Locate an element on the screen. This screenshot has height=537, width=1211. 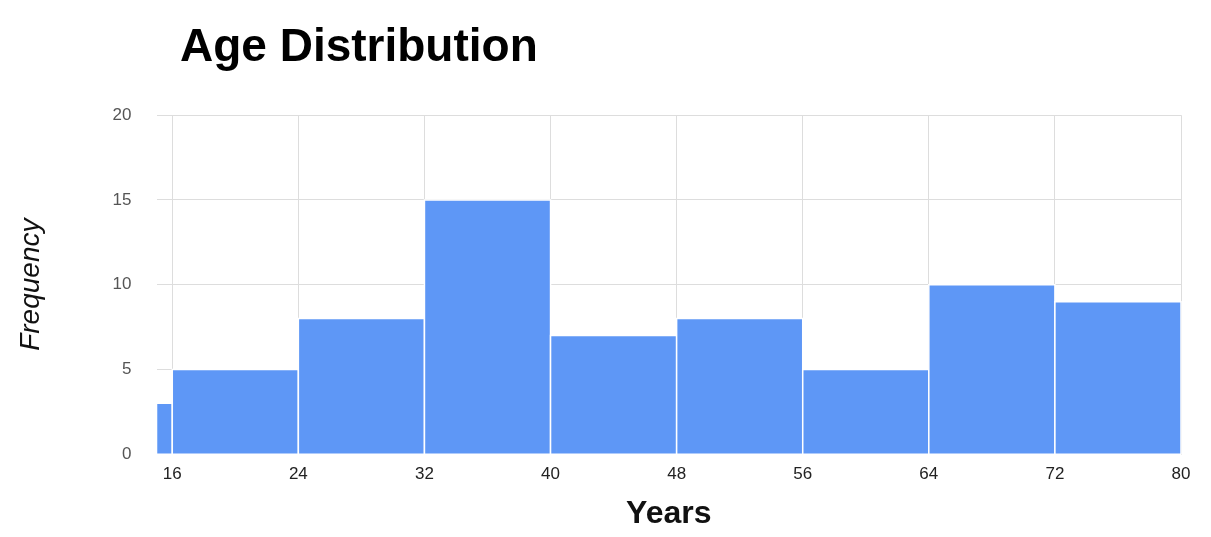
y-axis-title: Frequency is located at coordinates (29, 283).